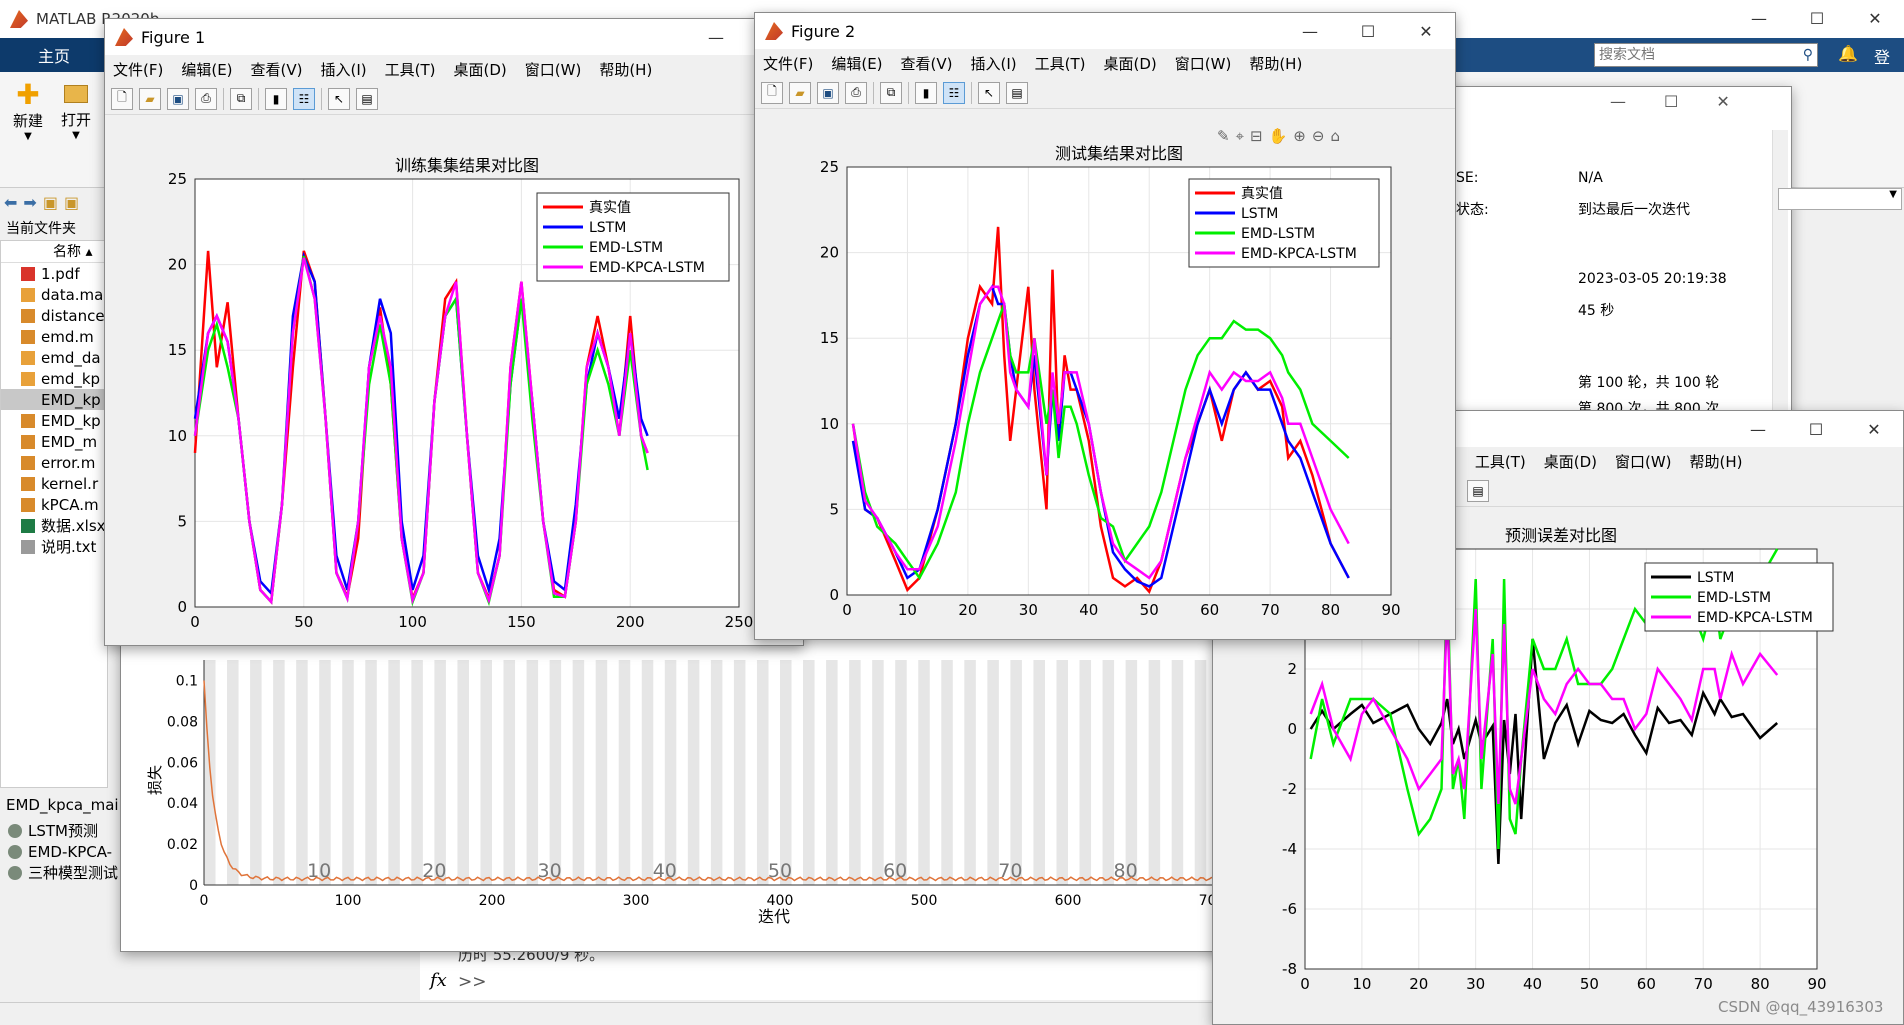 Image resolution: width=1904 pixels, height=1025 pixels. Describe the element at coordinates (50, 202) in the screenshot. I see `up-folder-icon: ▣` at that location.